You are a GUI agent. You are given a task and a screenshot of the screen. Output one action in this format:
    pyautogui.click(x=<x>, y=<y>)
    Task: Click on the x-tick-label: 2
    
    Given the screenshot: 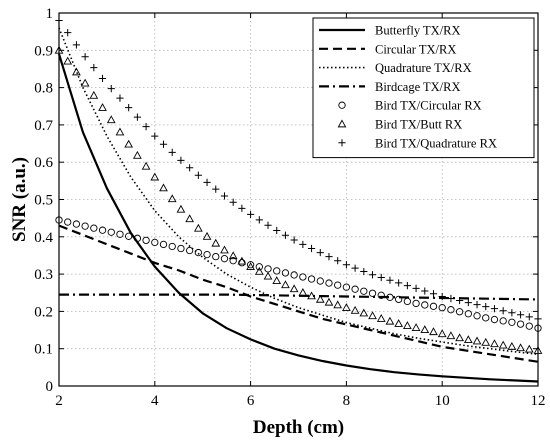 What is the action you would take?
    pyautogui.click(x=59, y=401)
    